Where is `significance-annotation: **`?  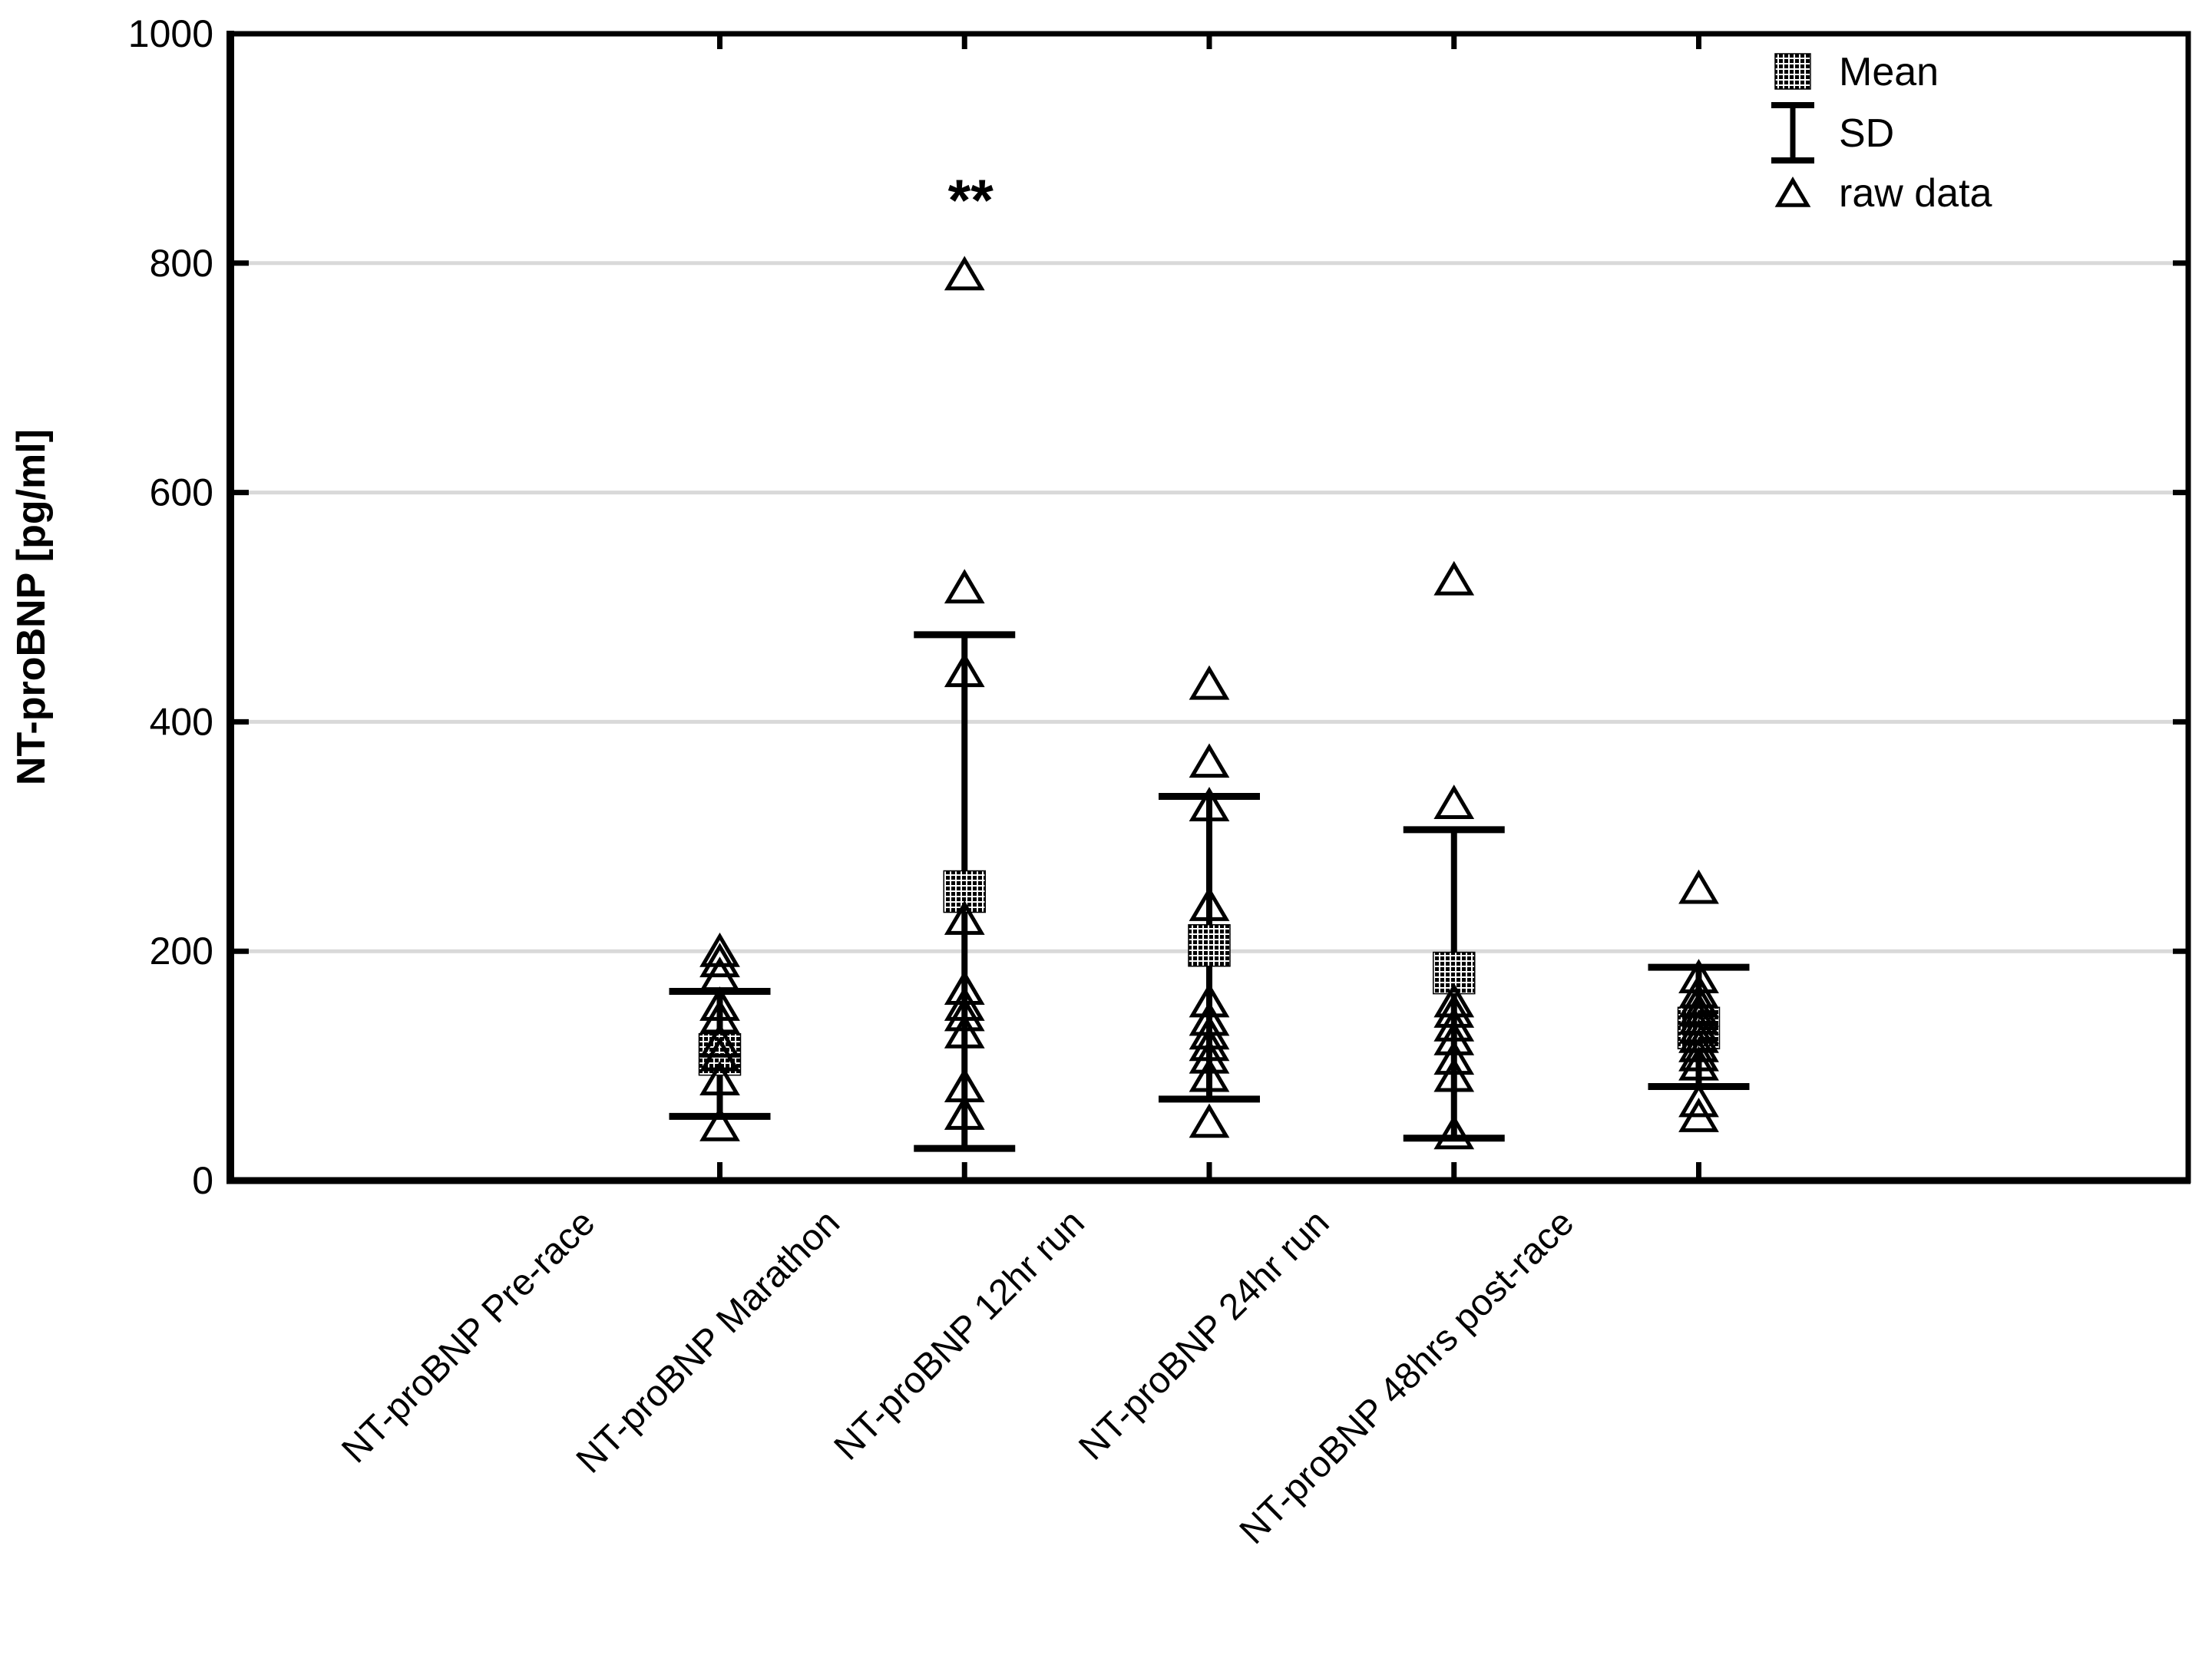
significance-annotation: ** is located at coordinates (971, 200).